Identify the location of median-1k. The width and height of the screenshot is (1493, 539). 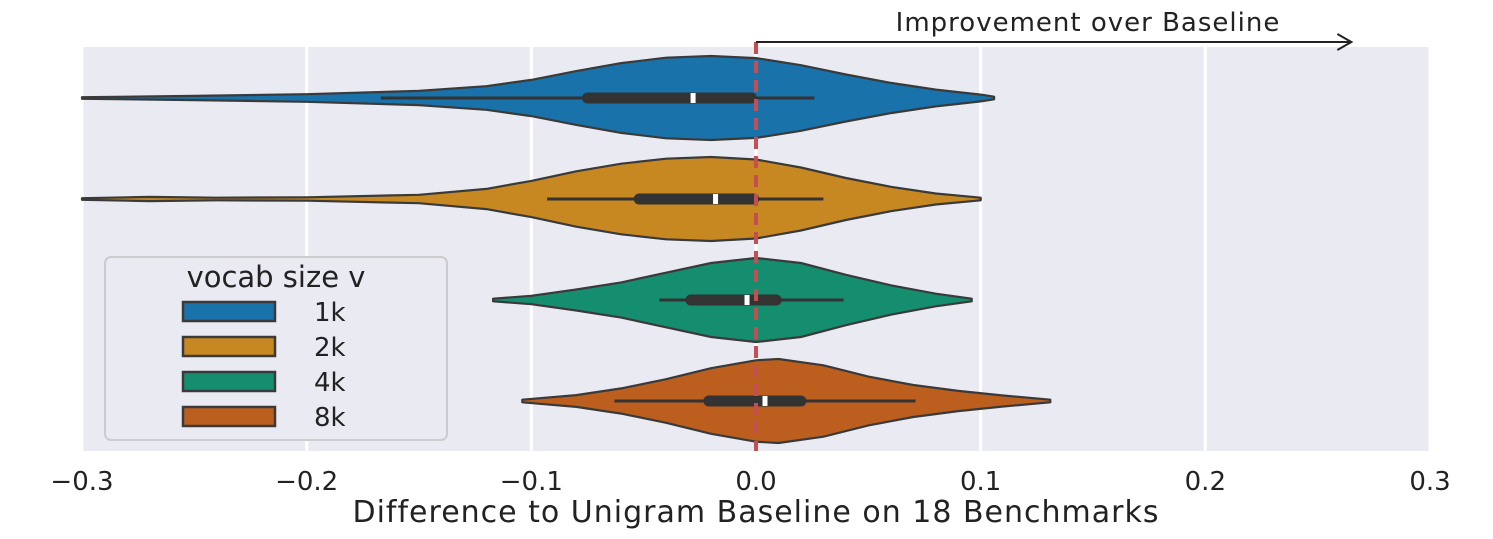
(693, 98).